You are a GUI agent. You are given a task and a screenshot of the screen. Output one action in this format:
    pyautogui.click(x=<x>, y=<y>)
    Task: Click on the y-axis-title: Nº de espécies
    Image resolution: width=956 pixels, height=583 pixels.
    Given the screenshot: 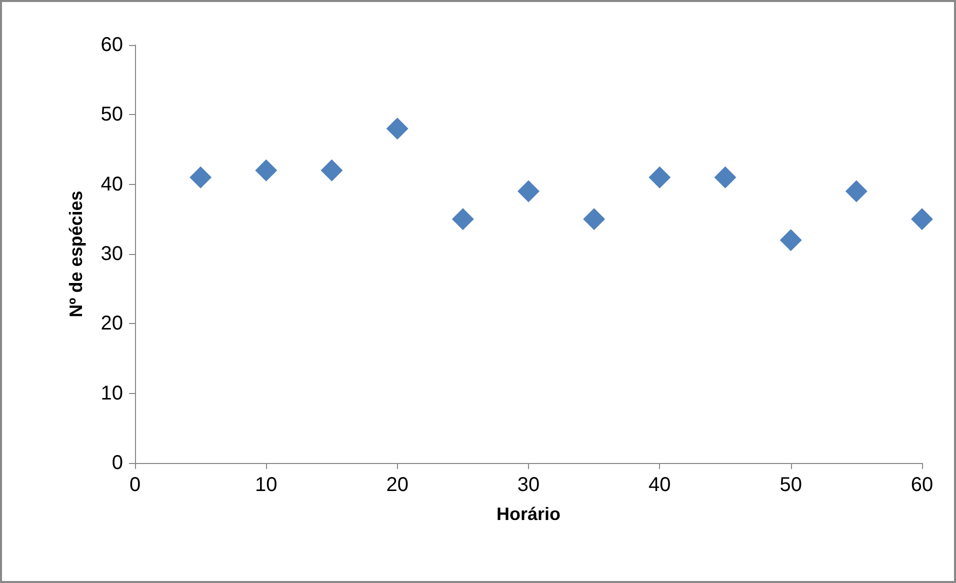 What is the action you would take?
    pyautogui.click(x=76, y=254)
    